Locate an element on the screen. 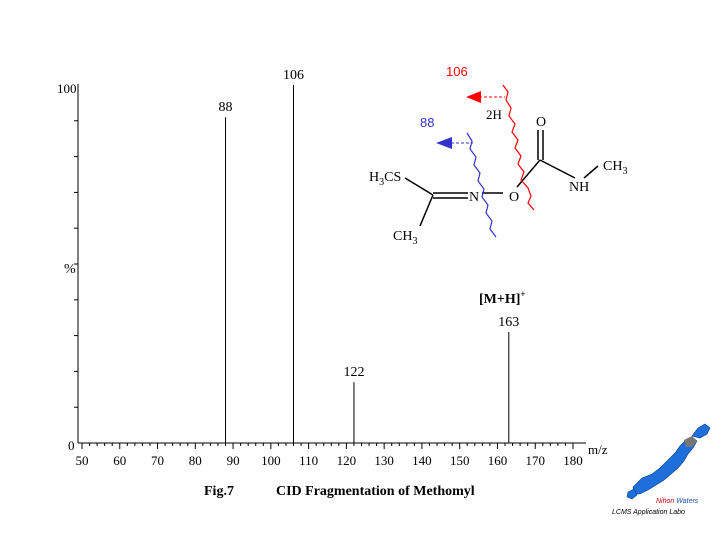  label-o-ring: O is located at coordinates (514, 197).